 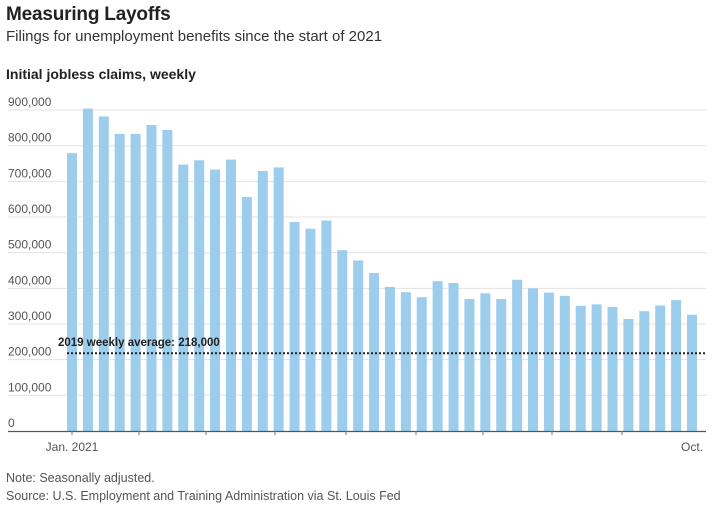 I want to click on y-tick-label: 500,000, so click(x=30, y=245).